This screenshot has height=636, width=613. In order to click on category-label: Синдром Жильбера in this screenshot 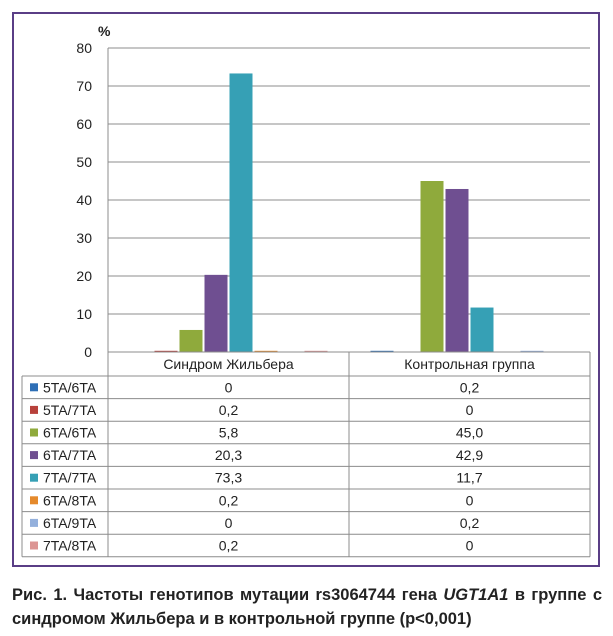, I will do `click(228, 364)`.